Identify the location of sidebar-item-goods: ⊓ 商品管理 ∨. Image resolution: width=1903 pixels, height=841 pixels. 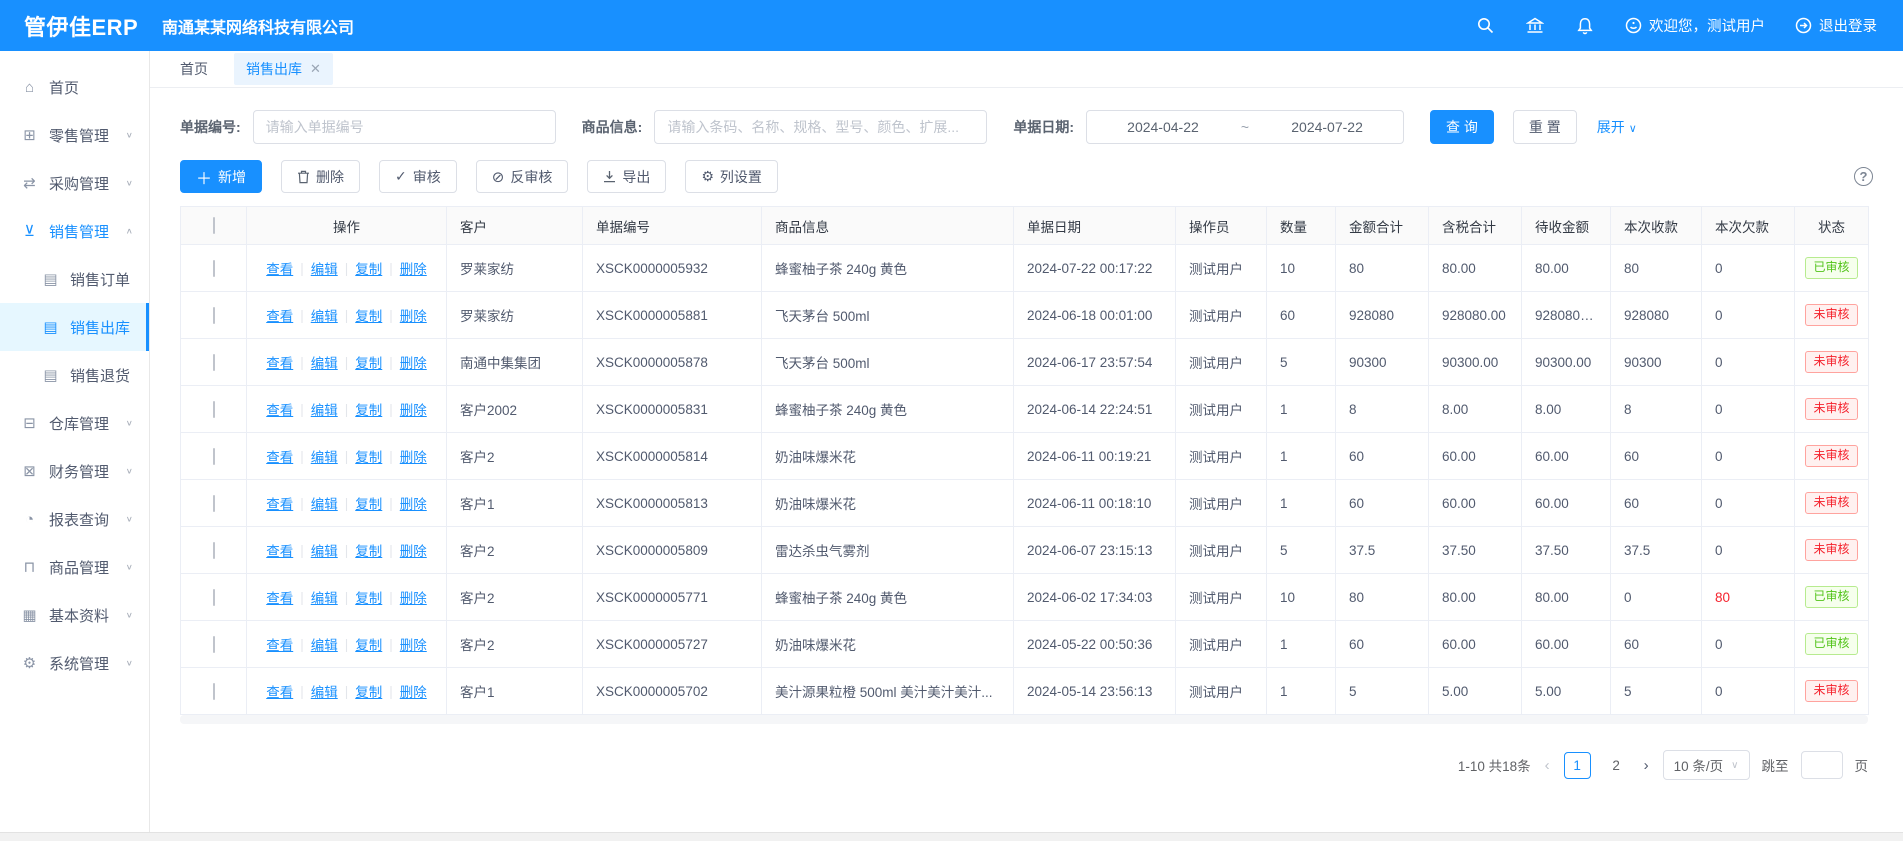
(74, 567).